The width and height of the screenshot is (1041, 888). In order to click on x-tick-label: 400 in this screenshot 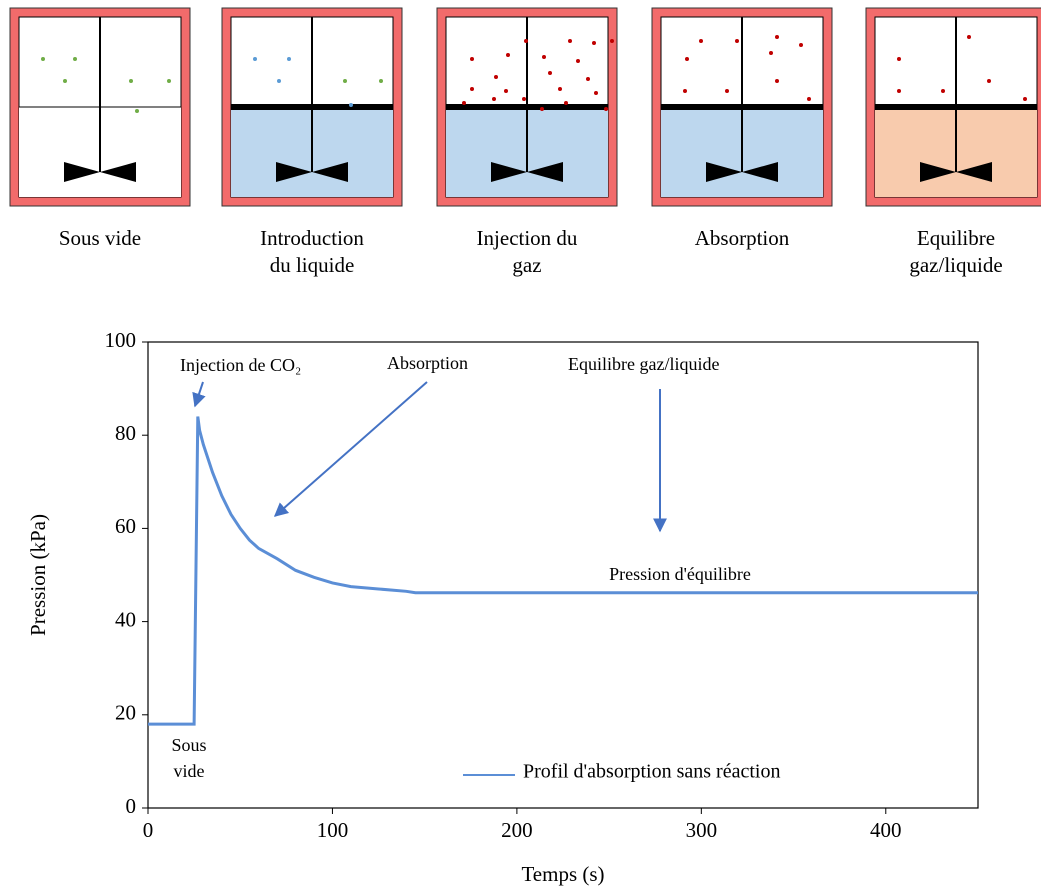, I will do `click(886, 830)`.